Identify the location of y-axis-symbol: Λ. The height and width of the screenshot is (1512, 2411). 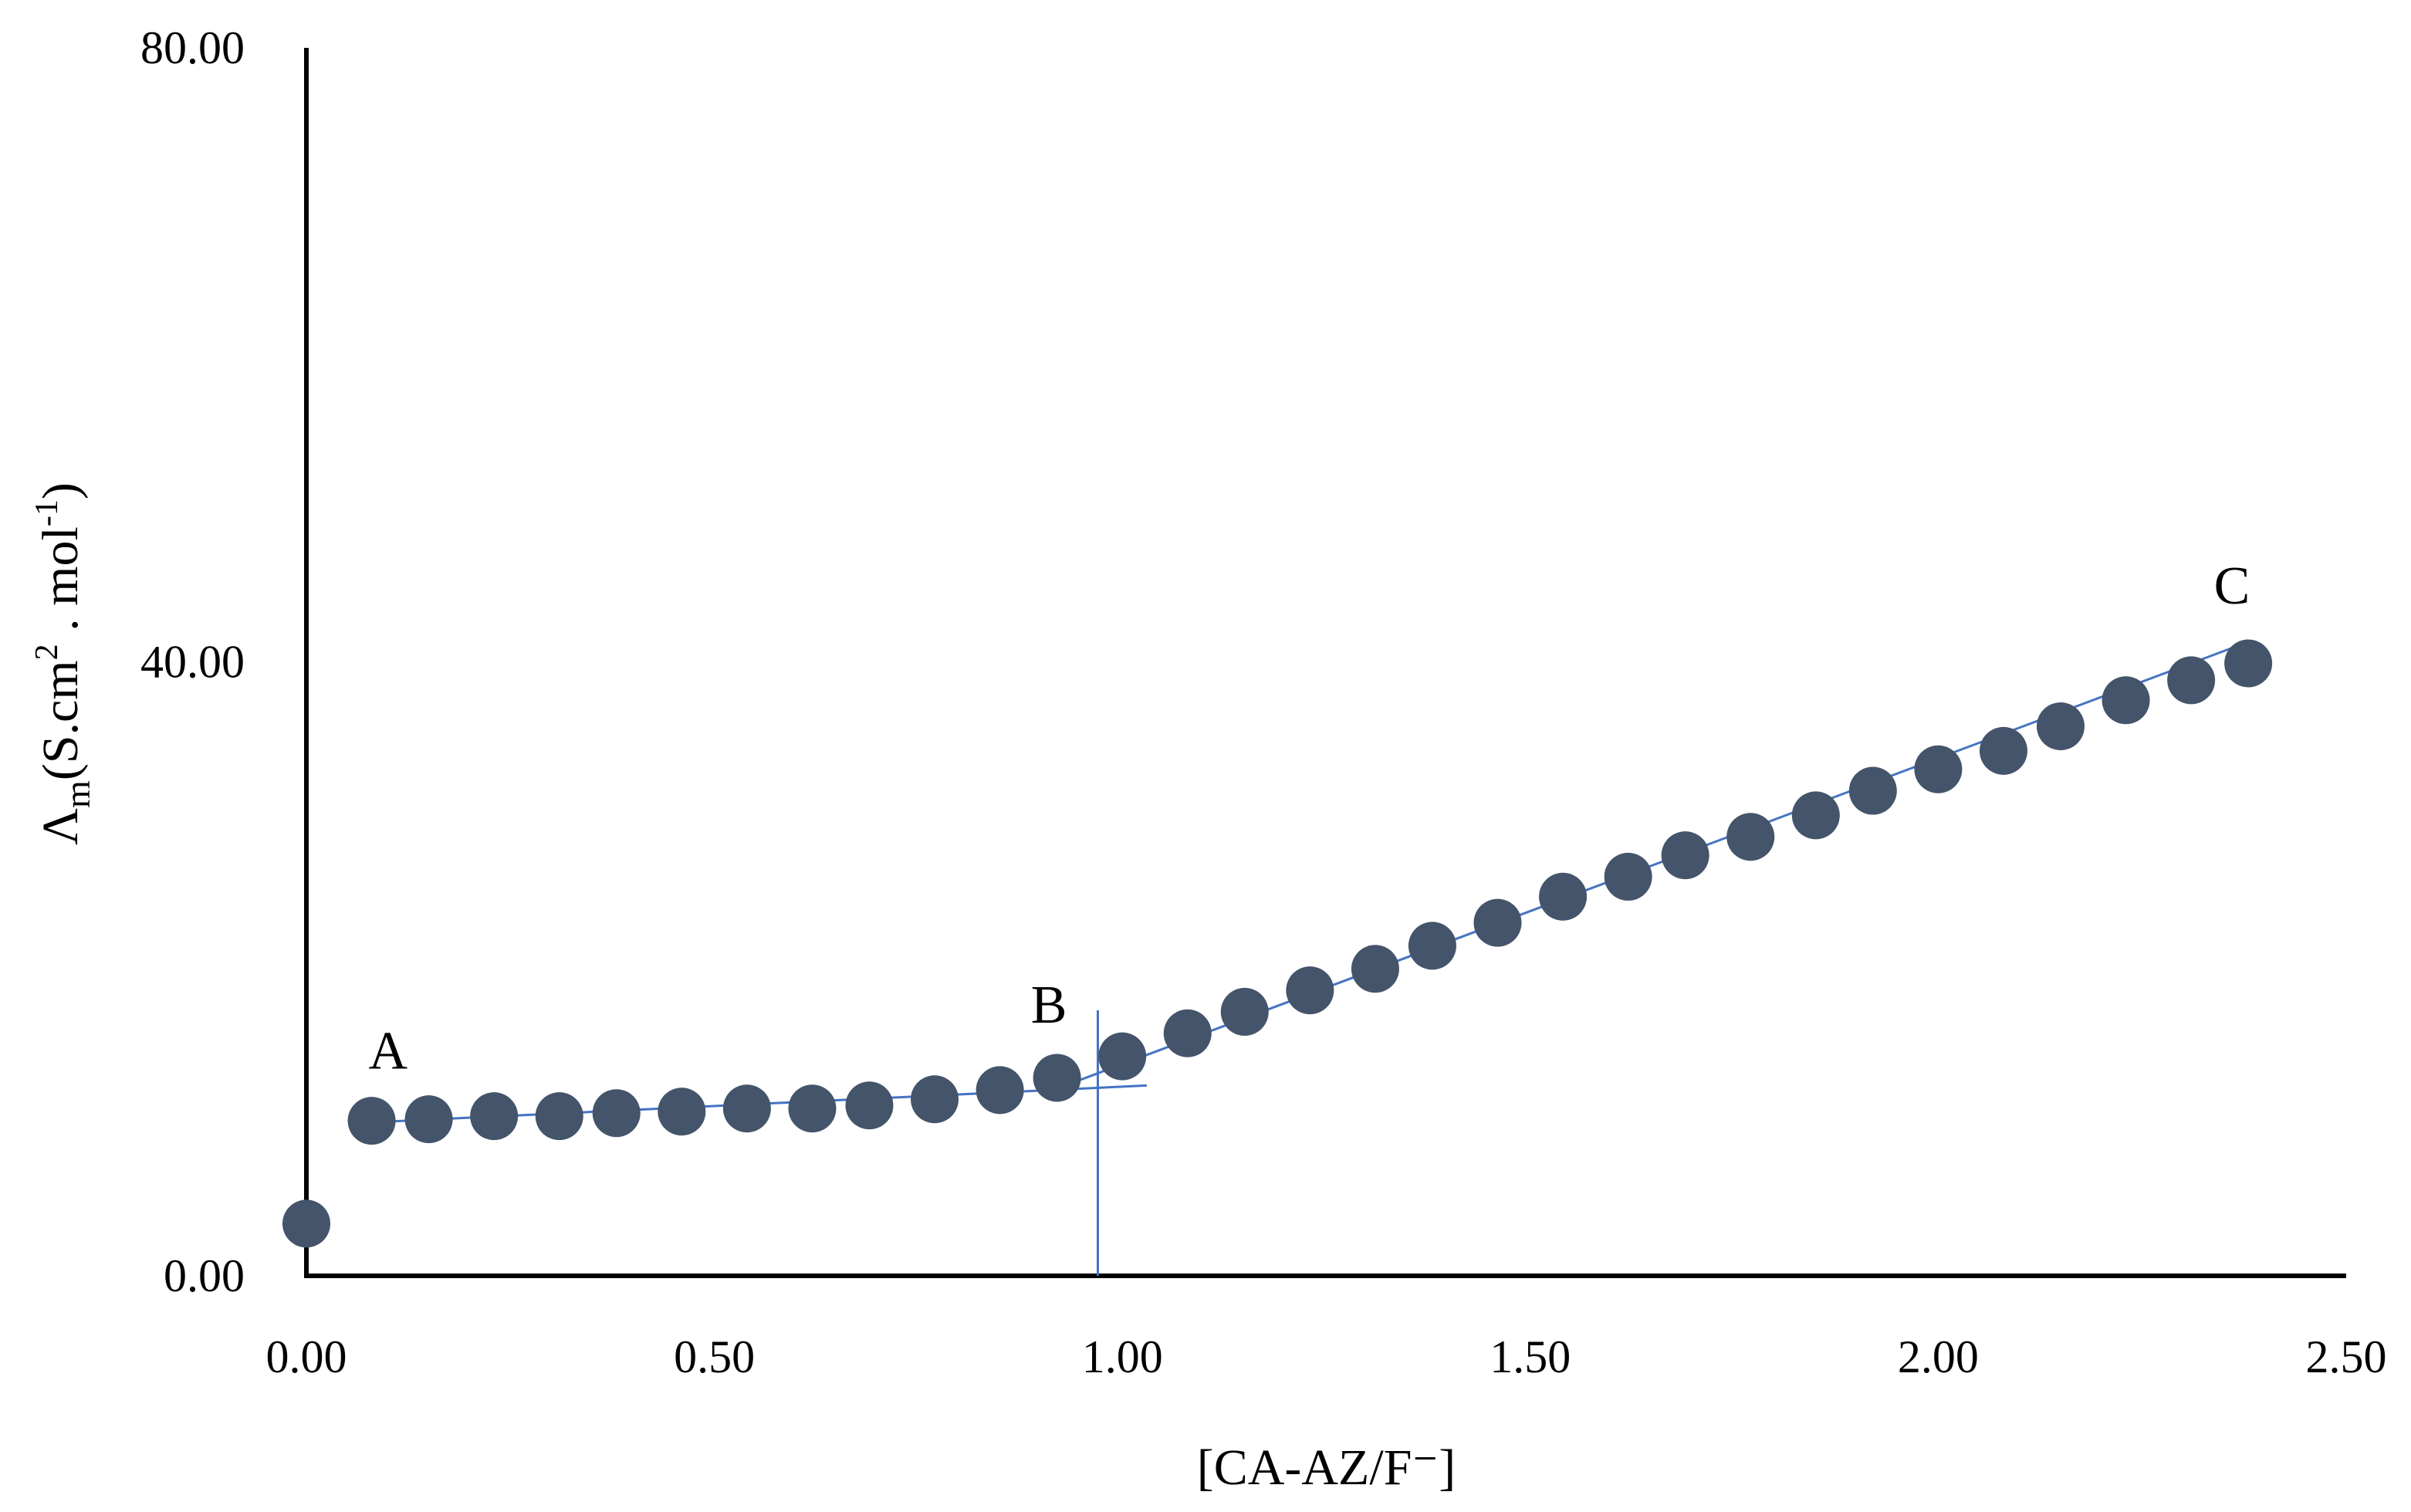
(60, 826).